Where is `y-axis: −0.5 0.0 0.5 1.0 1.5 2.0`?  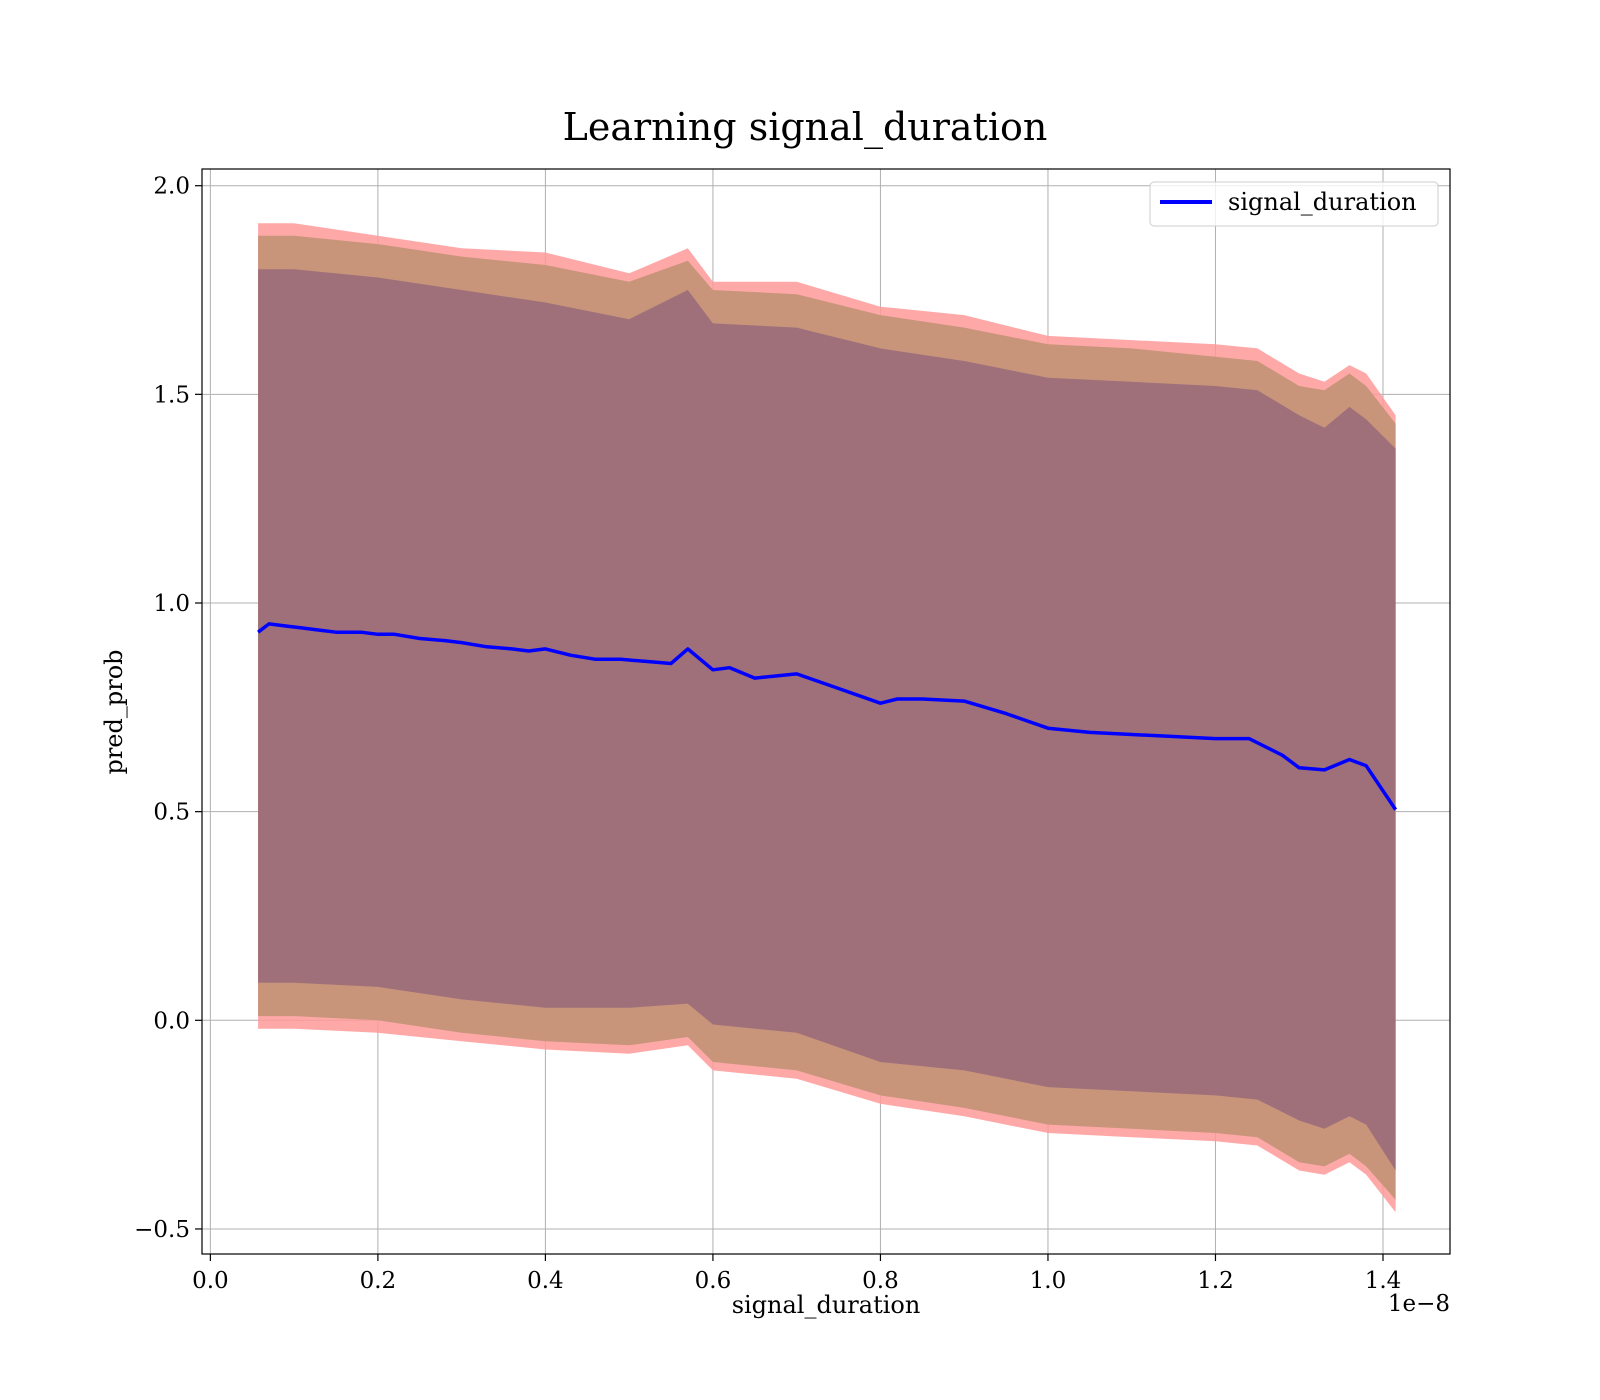
y-axis: −0.5 0.0 0.5 1.0 1.5 2.0 is located at coordinates (168, 708).